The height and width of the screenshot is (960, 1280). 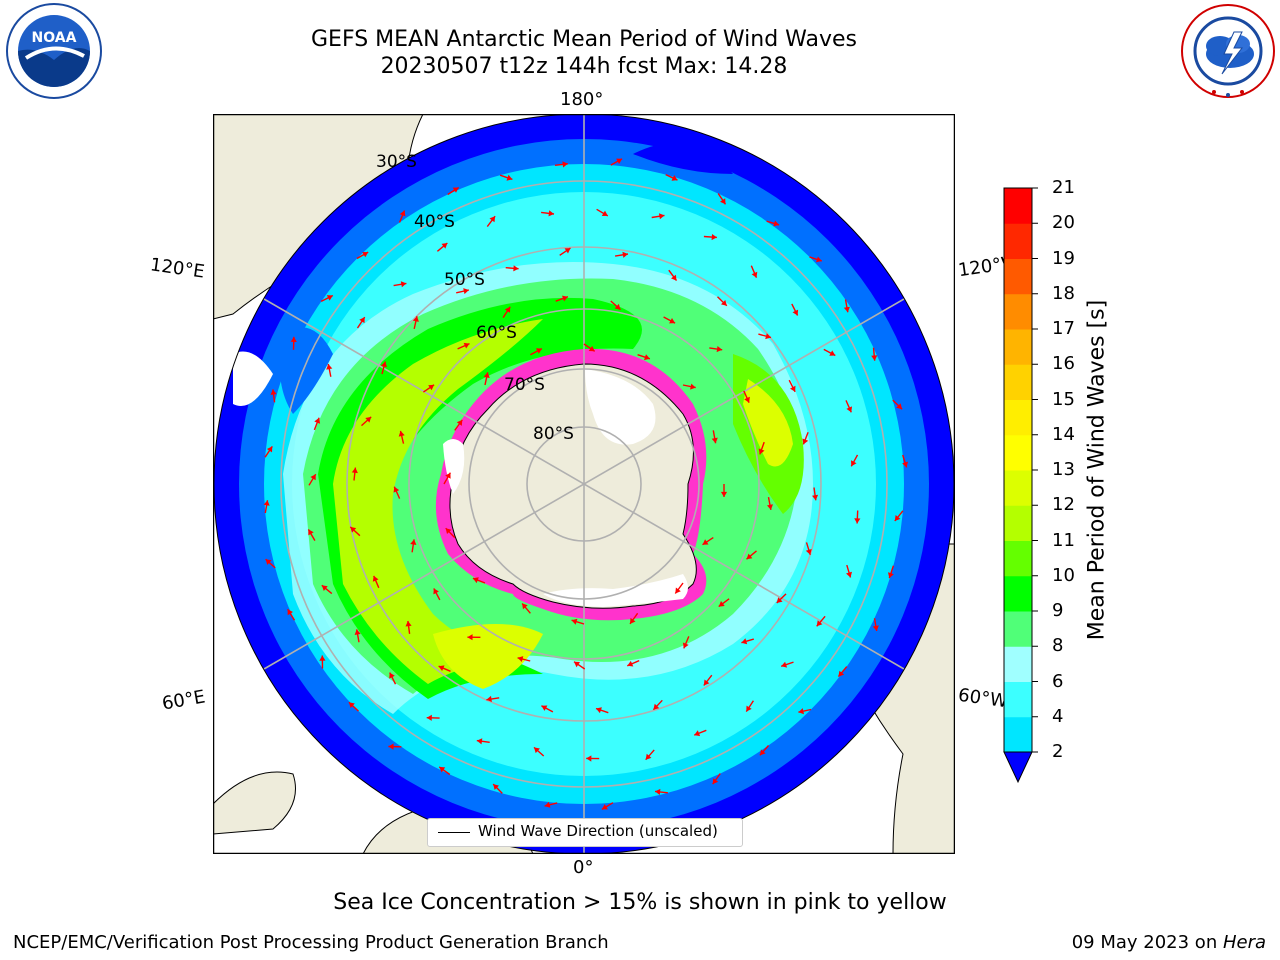 What do you see at coordinates (884, 184) in the screenshot?
I see `land-madagascar` at bounding box center [884, 184].